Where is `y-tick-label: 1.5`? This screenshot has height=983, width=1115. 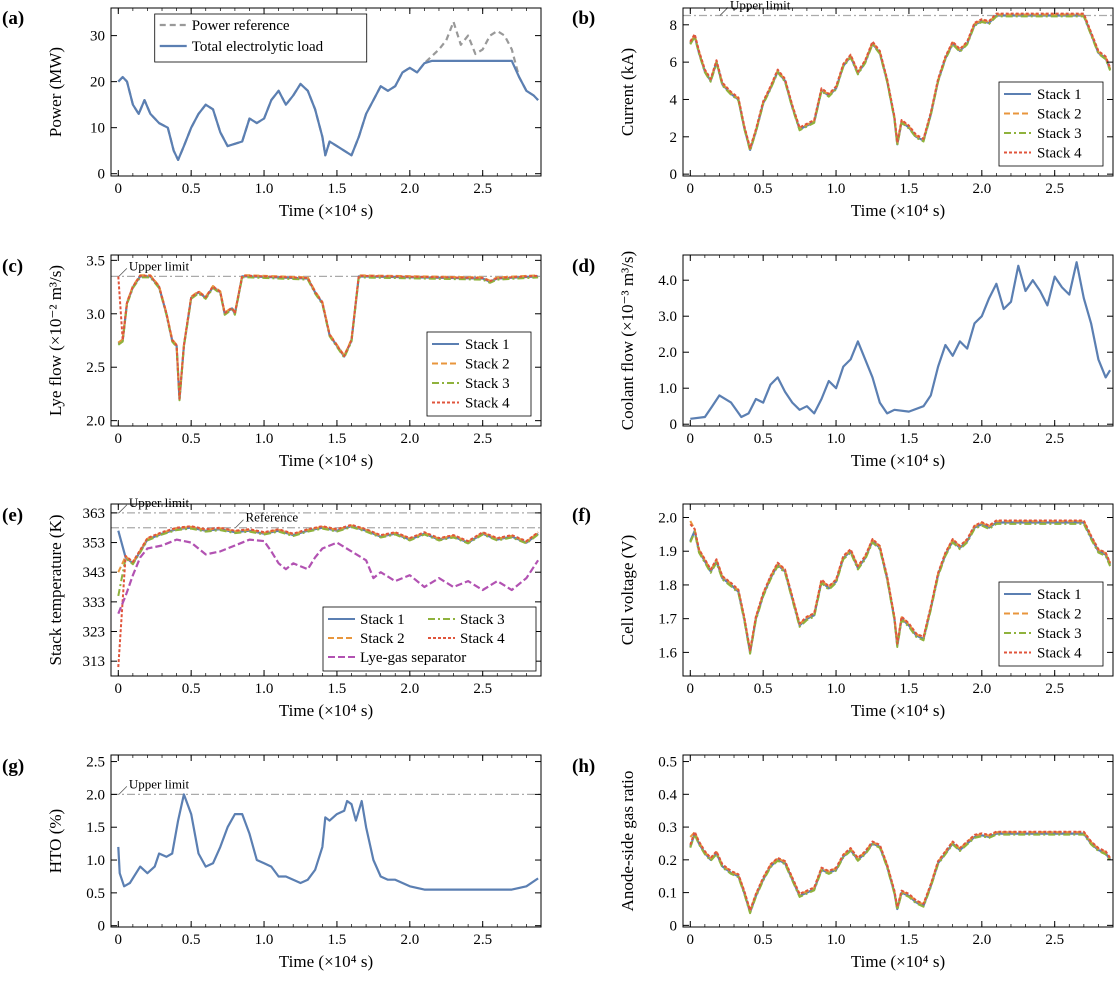
y-tick-label: 1.5 is located at coordinates (95, 828).